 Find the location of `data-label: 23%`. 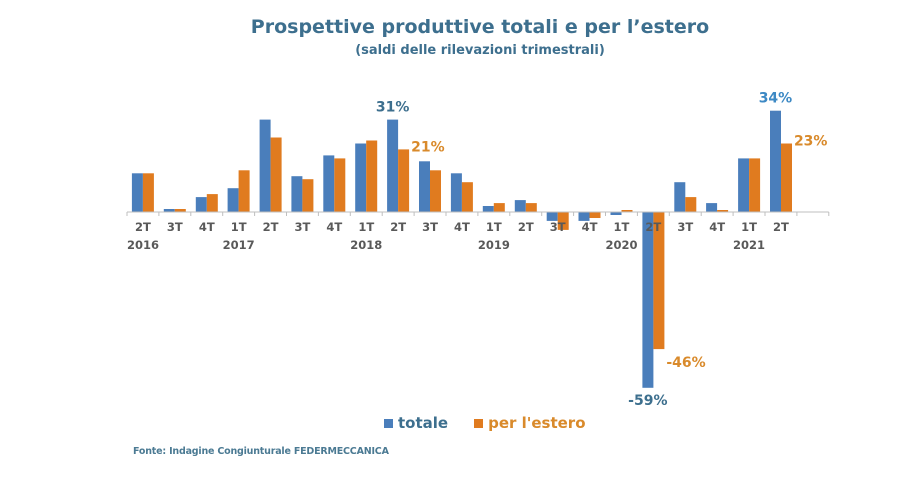

data-label: 23% is located at coordinates (811, 141).